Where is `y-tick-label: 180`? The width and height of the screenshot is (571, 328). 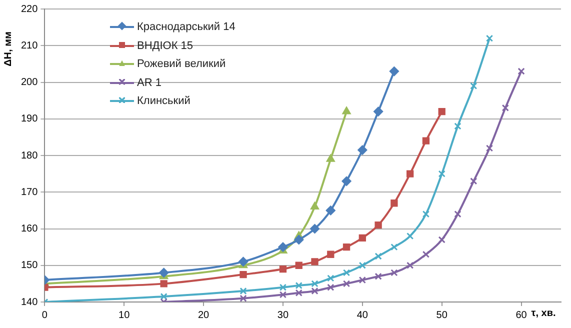
y-tick-label: 180 is located at coordinates (29, 156).